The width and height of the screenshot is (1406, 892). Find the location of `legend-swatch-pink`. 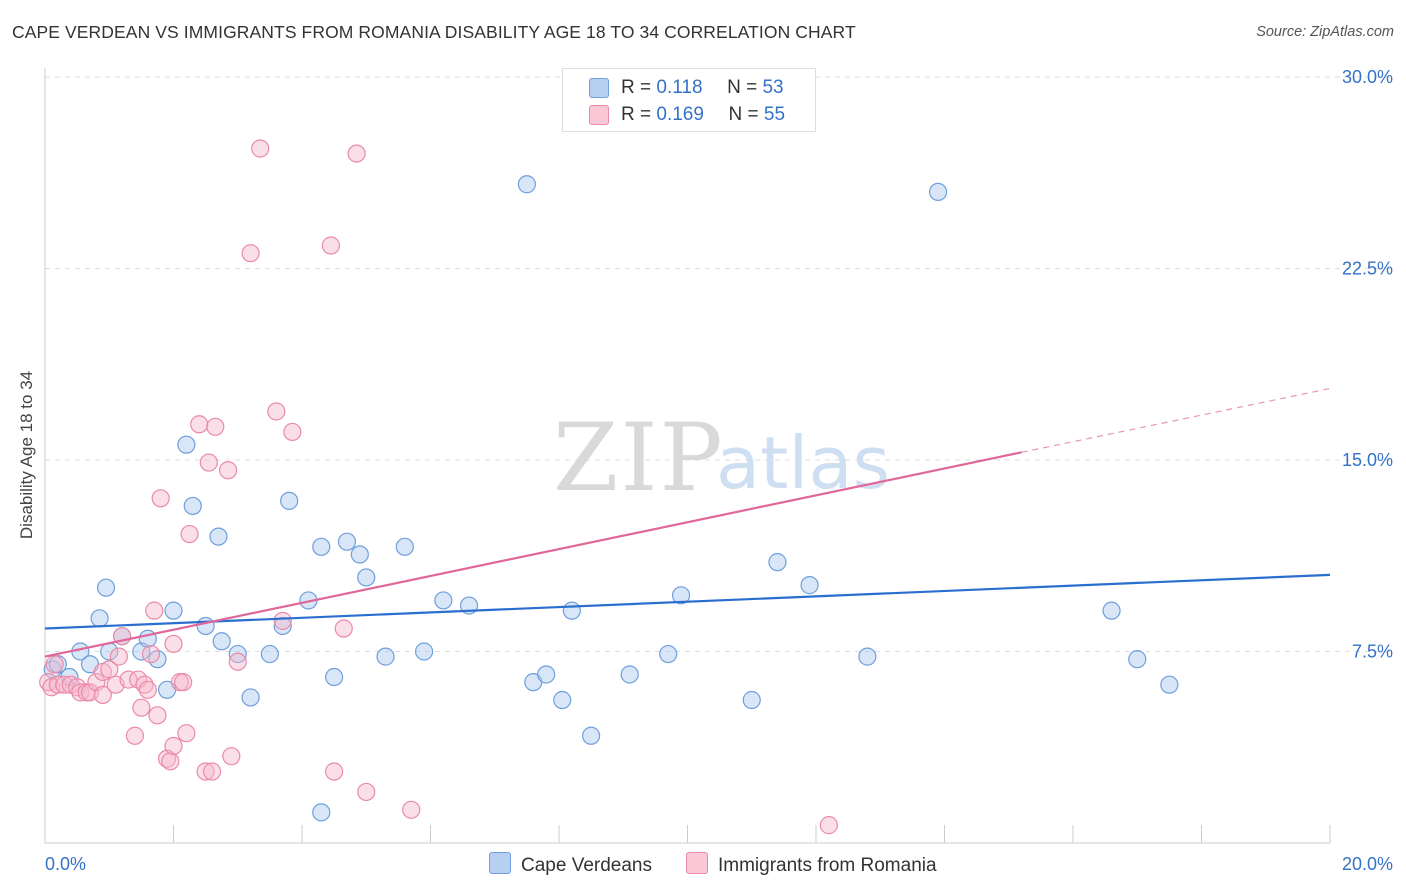

legend-swatch-pink is located at coordinates (599, 115).